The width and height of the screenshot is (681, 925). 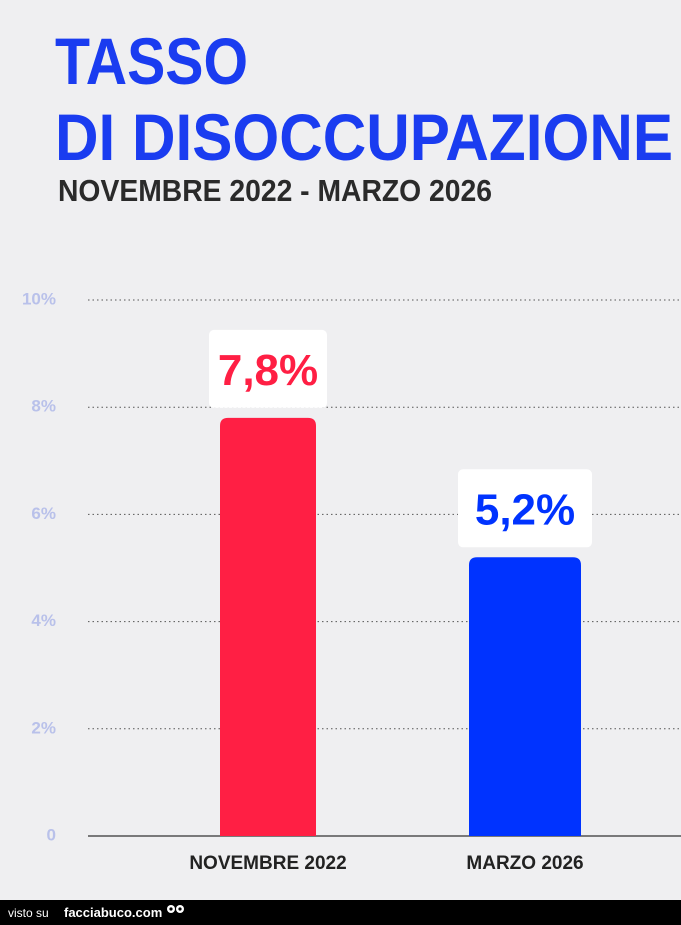 I want to click on y-tick-label: 2%, so click(x=43, y=727).